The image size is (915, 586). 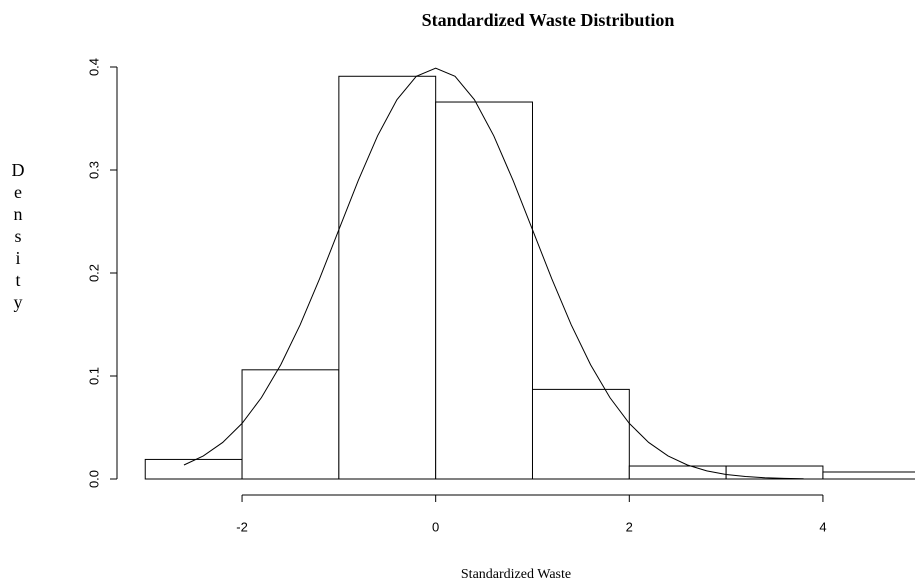 I want to click on x-axis-label: Standardized Waste, so click(x=516, y=574).